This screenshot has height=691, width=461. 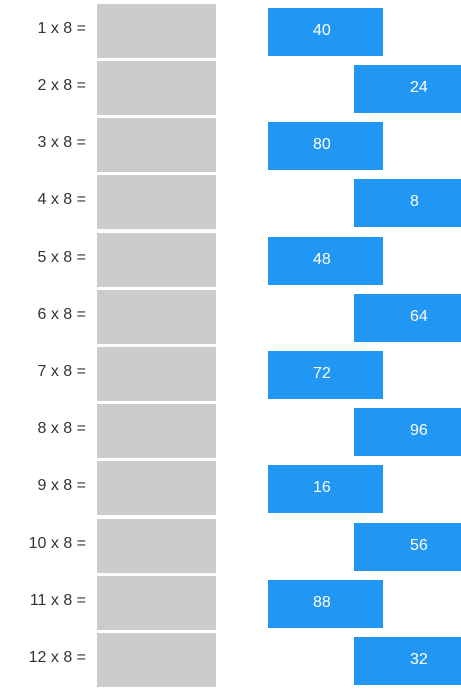 I want to click on equation-label: 8 x 8 =, so click(x=61, y=428).